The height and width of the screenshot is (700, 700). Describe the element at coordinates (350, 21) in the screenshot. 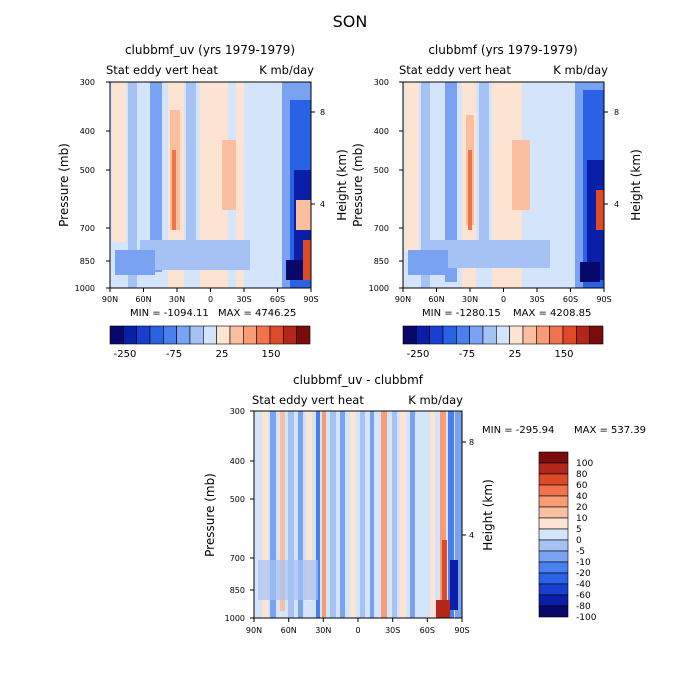

I see `figure-title: SON` at that location.